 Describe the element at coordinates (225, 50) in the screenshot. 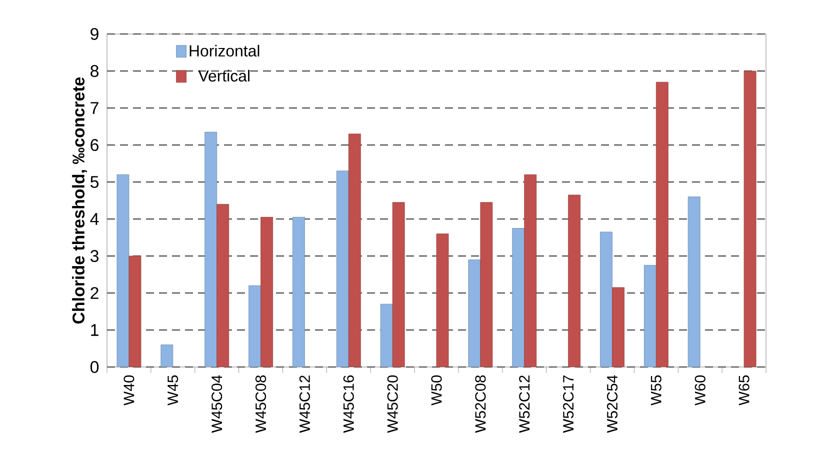

I see `legend-label: Horizontal` at that location.